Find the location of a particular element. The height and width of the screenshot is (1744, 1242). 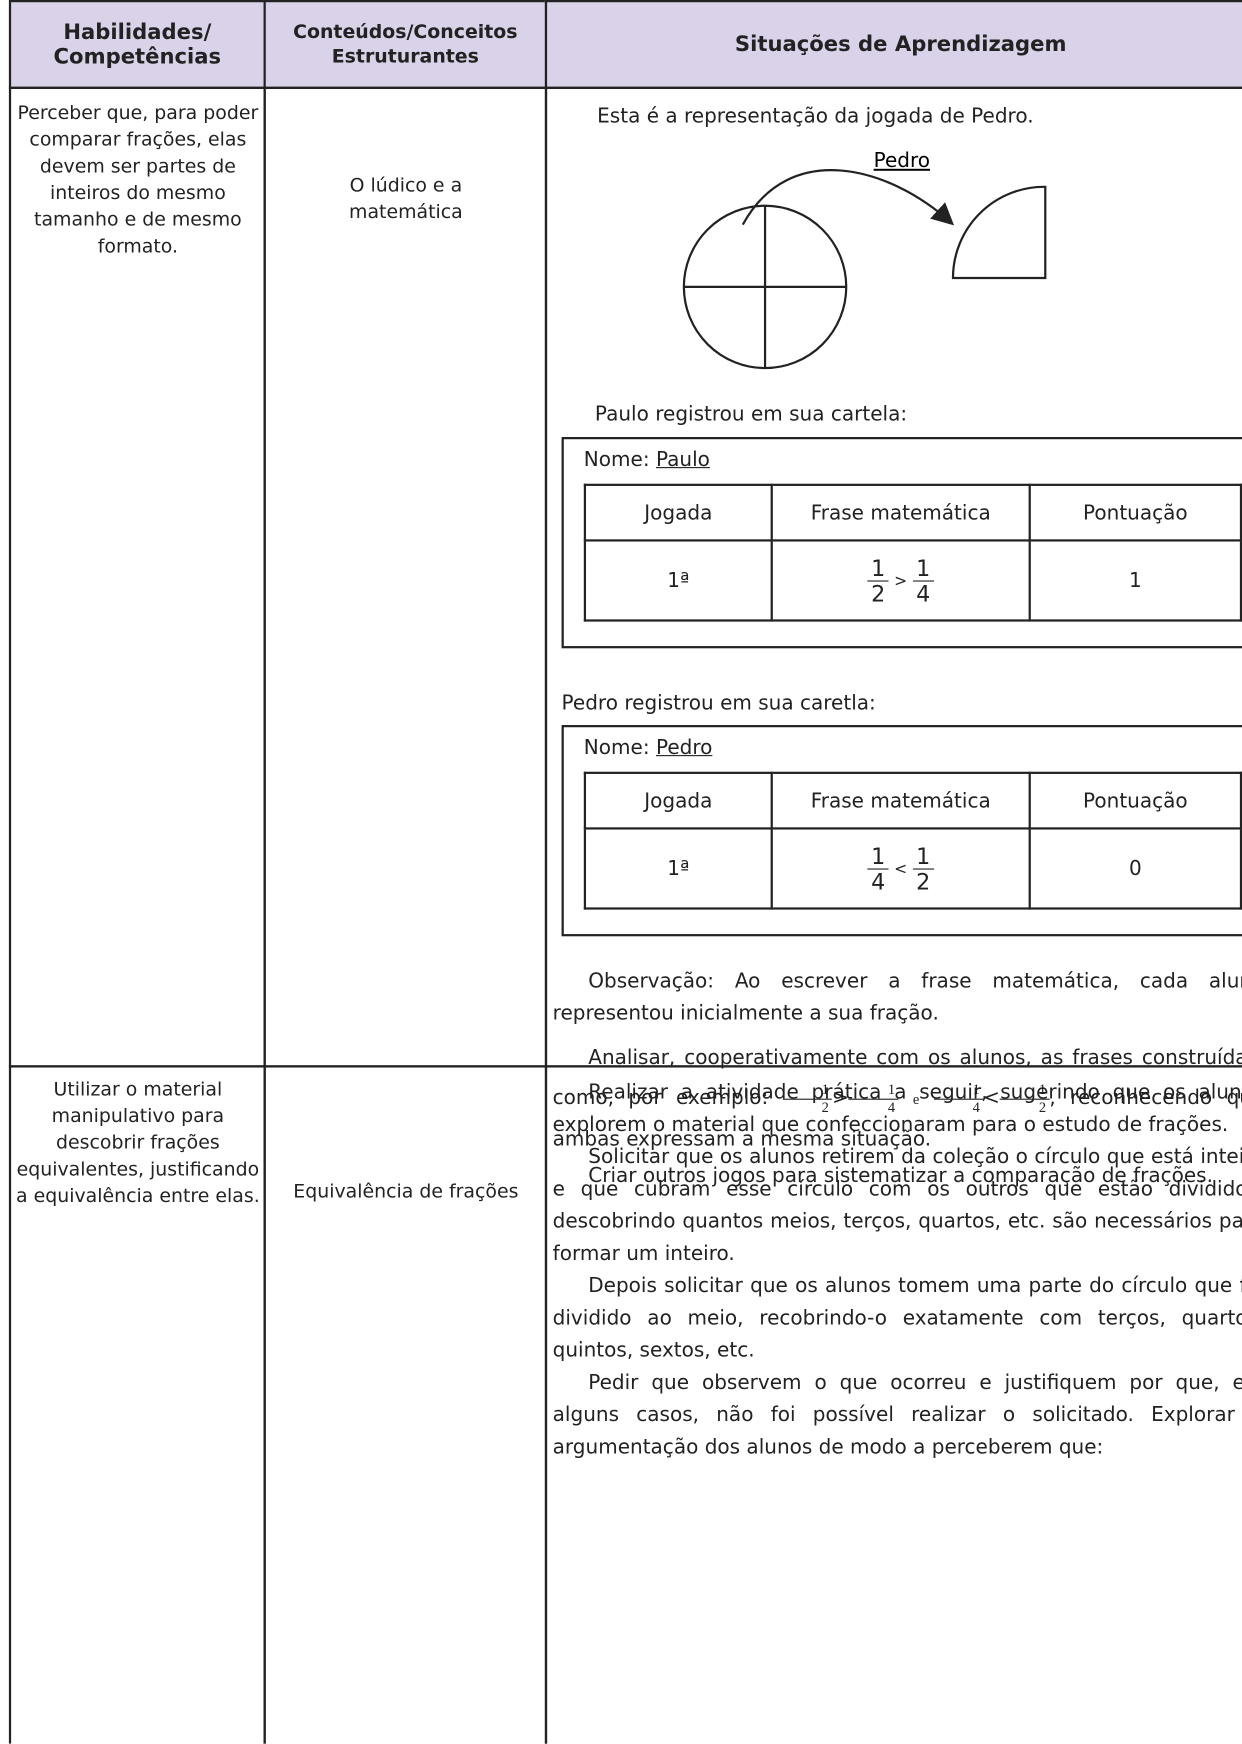

score: 1 is located at coordinates (1135, 580).